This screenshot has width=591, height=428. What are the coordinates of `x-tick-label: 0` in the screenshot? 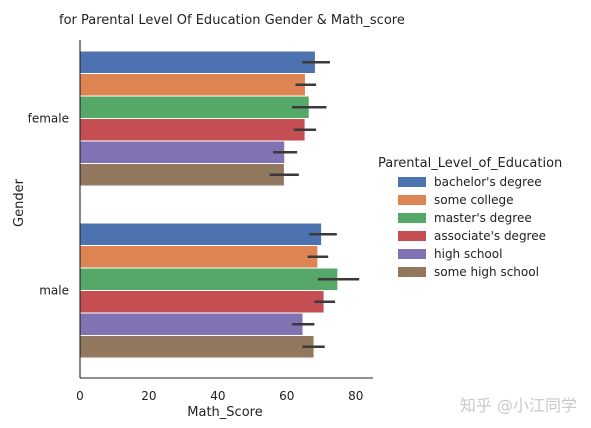 It's located at (80, 396).